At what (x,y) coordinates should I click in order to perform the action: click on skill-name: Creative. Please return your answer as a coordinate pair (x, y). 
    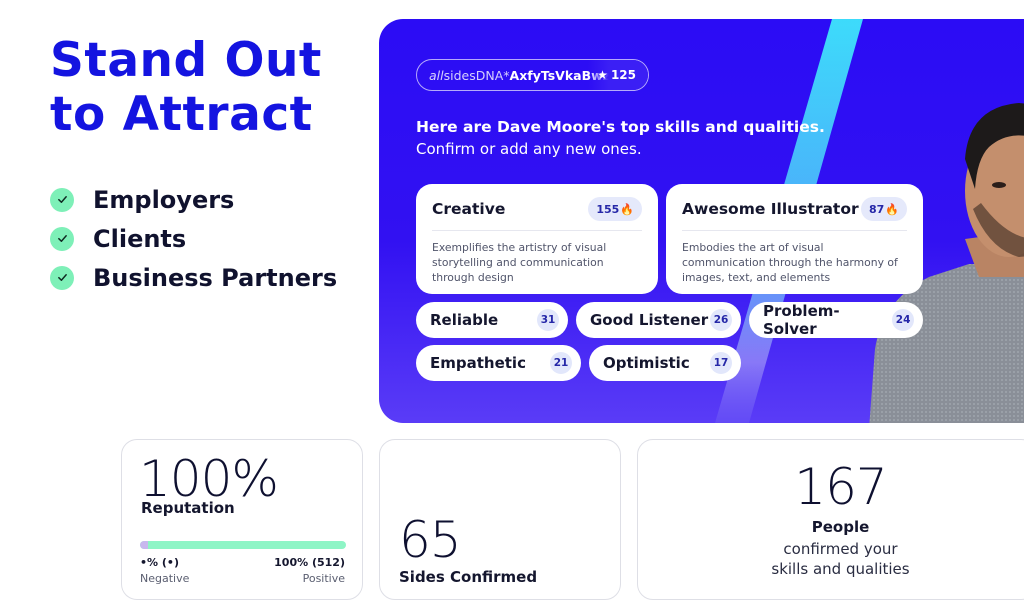
    Looking at the image, I should click on (469, 209).